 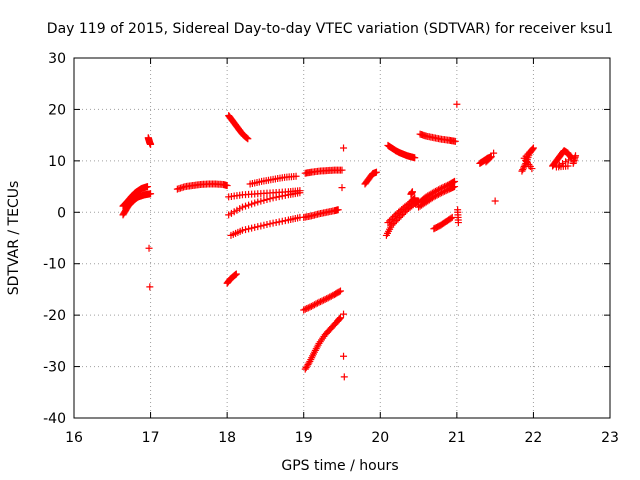 I want to click on y-axis-label: SDTVAR / TECUs, so click(x=14, y=238).